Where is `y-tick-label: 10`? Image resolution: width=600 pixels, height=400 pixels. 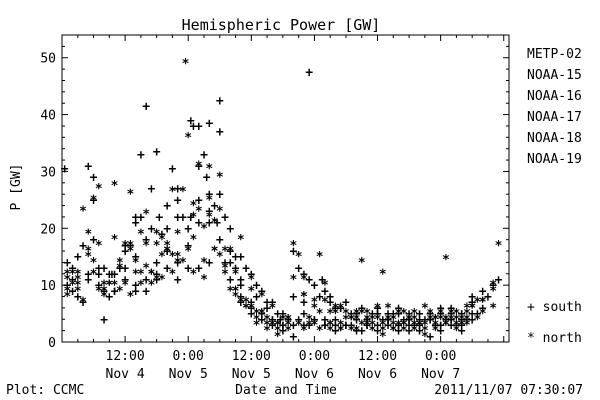
y-tick-label: 10 is located at coordinates (48, 286).